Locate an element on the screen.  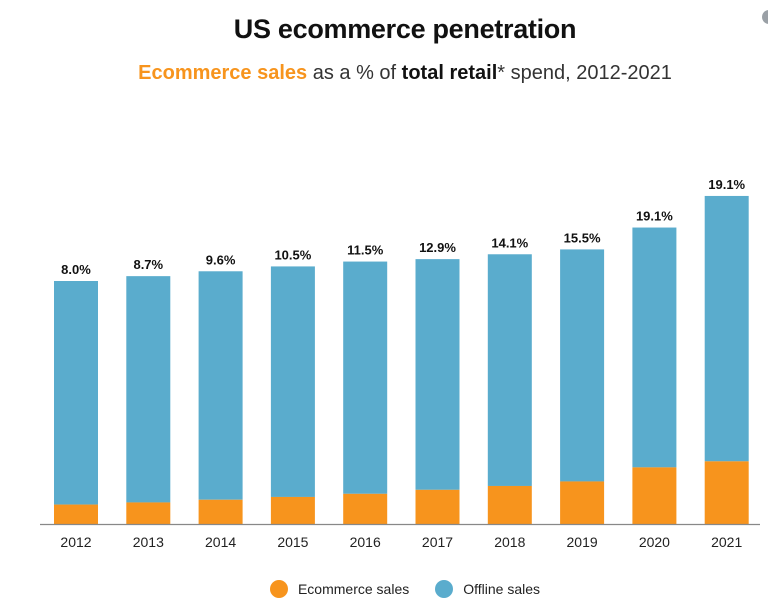
data-label-2020: 19.1% is located at coordinates (654, 216).